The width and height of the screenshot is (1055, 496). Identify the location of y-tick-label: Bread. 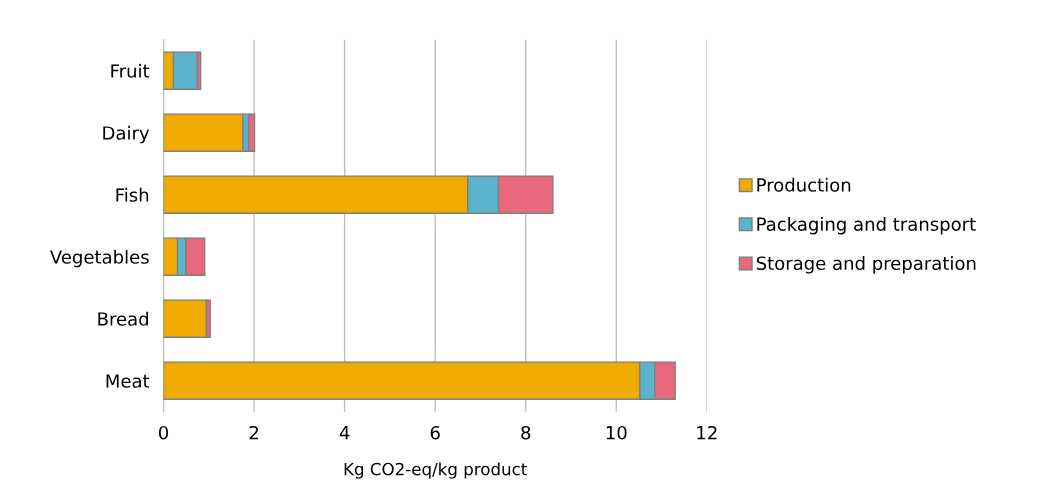
(123, 318).